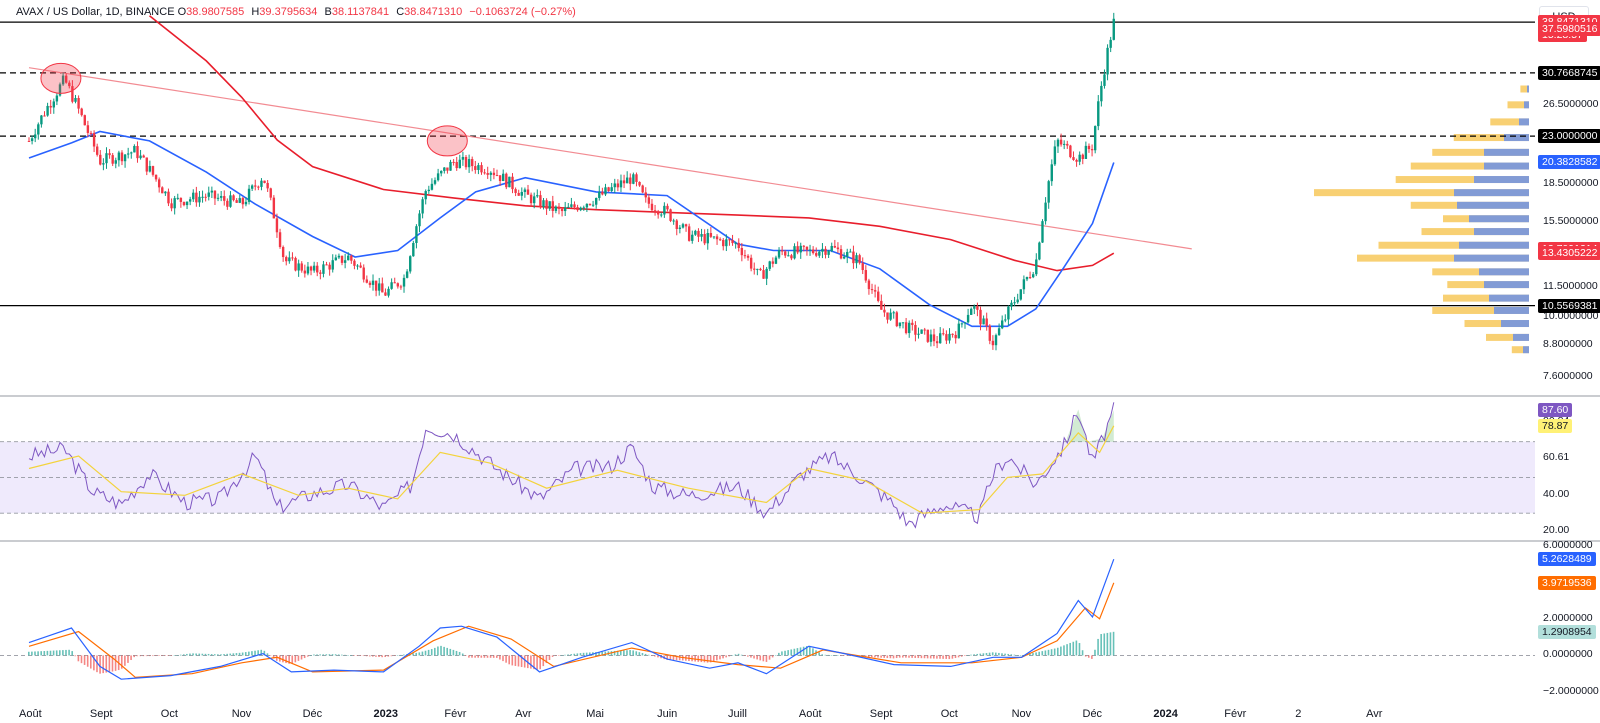 The image size is (1600, 723). Describe the element at coordinates (1235, 714) in the screenshot. I see `time-axis-tick: Févr` at that location.